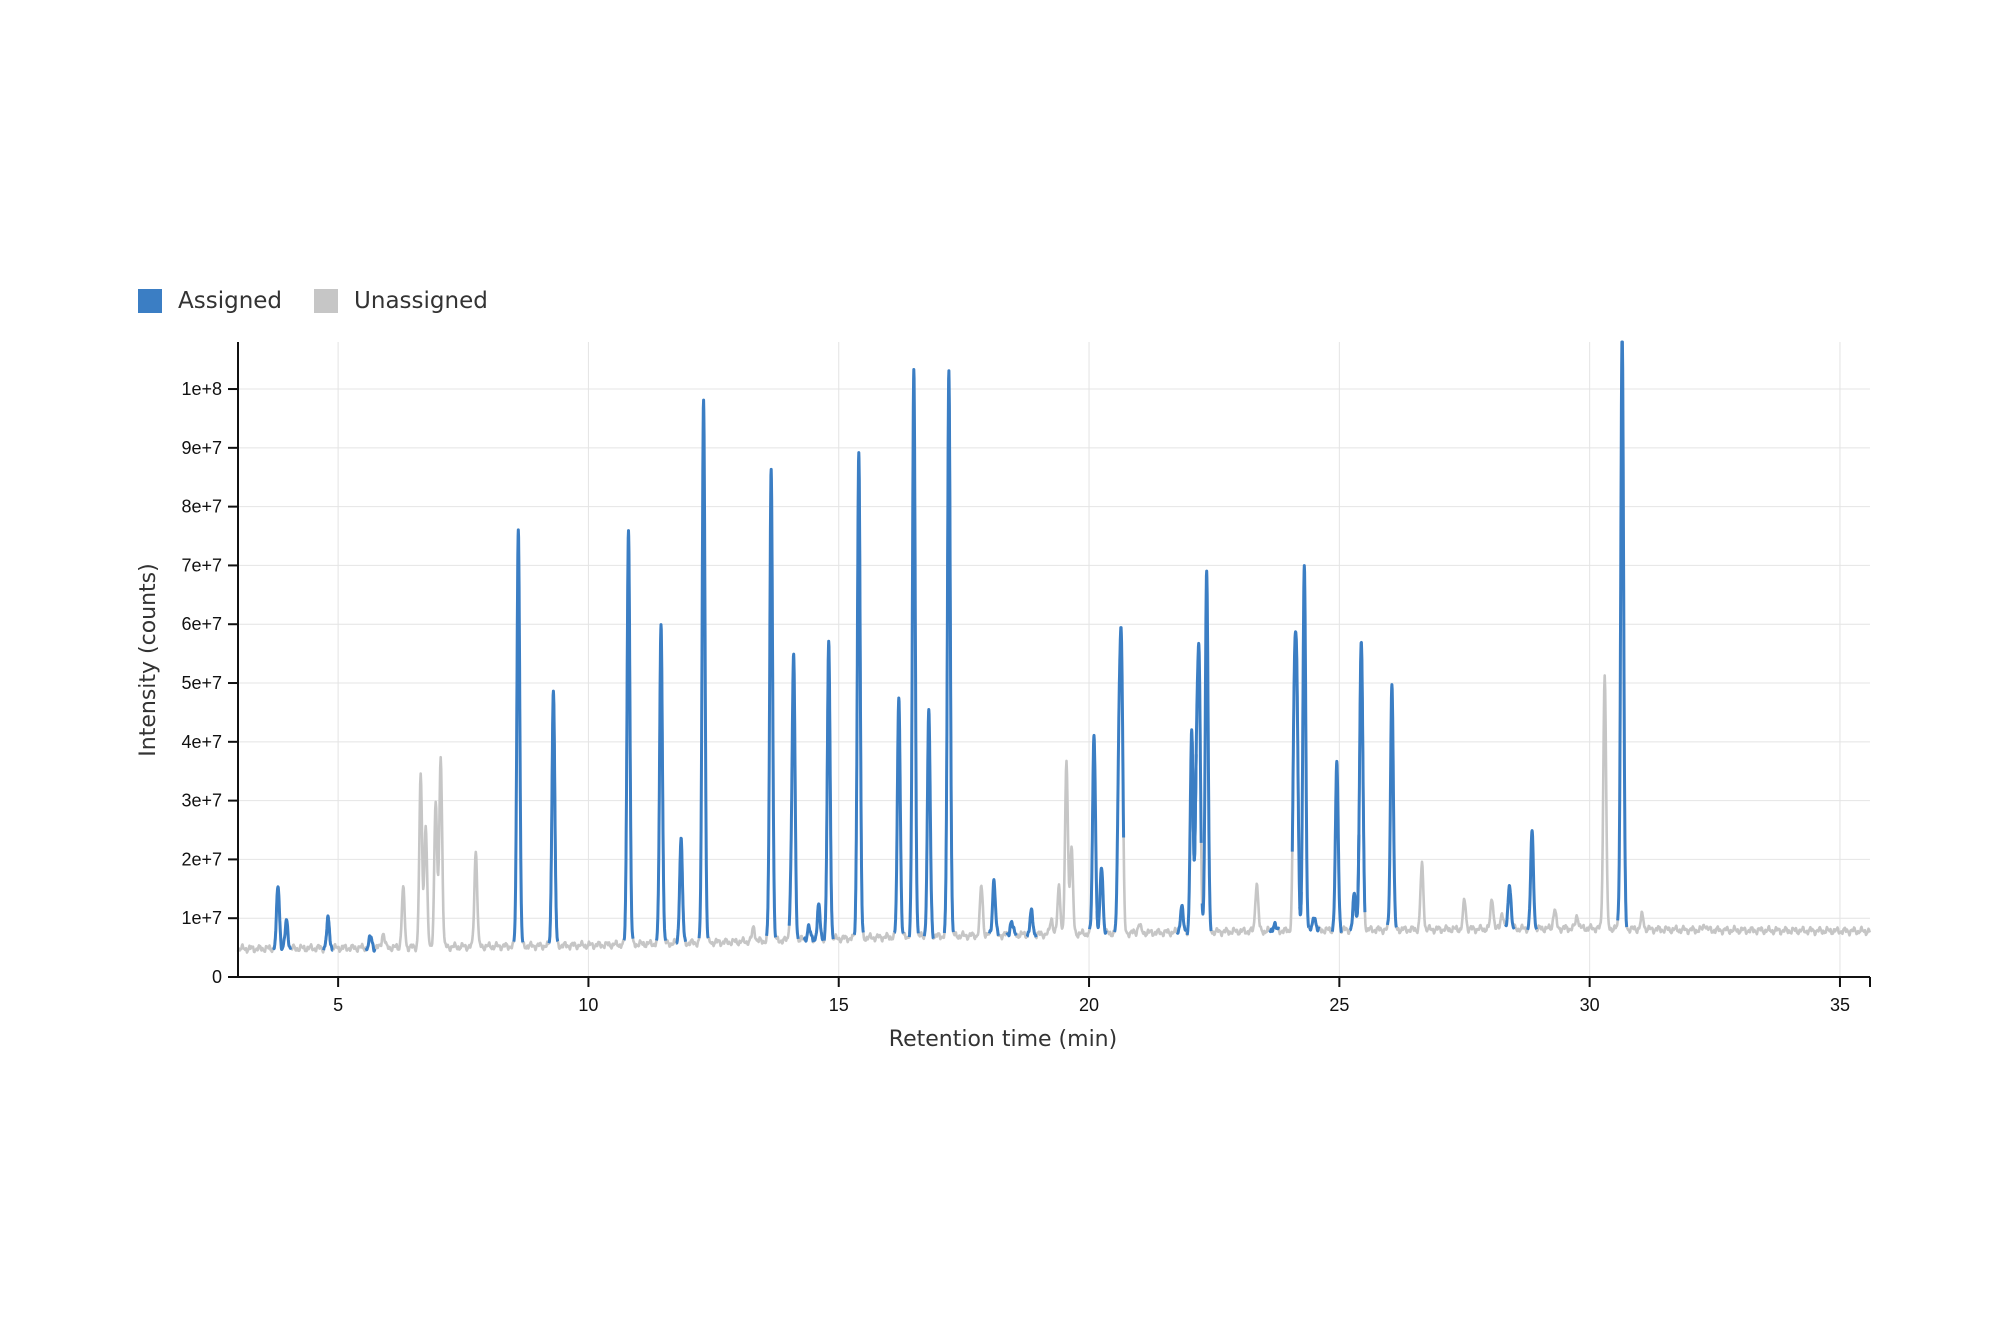 The width and height of the screenshot is (2000, 1333). Describe the element at coordinates (148, 659) in the screenshot. I see `y-axis-title: Intensity (counts)` at that location.